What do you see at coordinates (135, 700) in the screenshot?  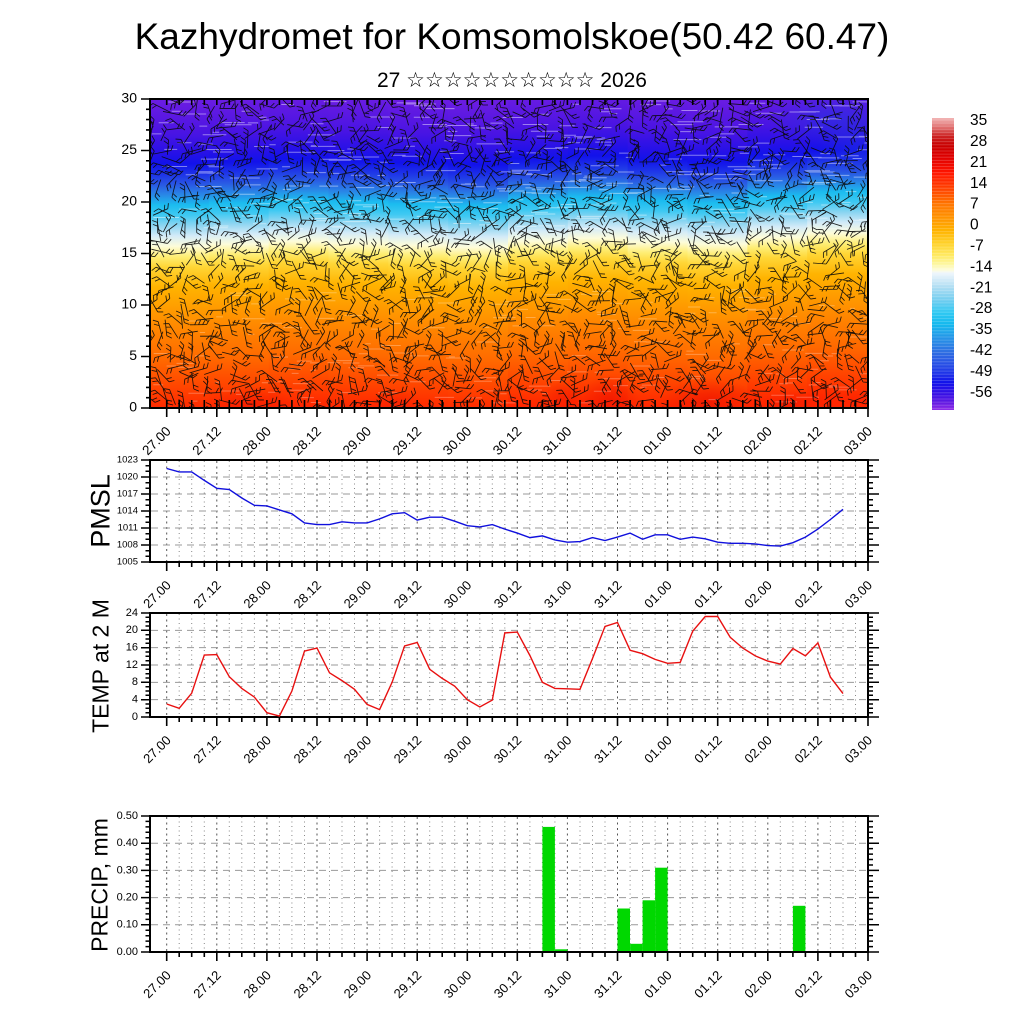 I see `y-tick-label: 4` at bounding box center [135, 700].